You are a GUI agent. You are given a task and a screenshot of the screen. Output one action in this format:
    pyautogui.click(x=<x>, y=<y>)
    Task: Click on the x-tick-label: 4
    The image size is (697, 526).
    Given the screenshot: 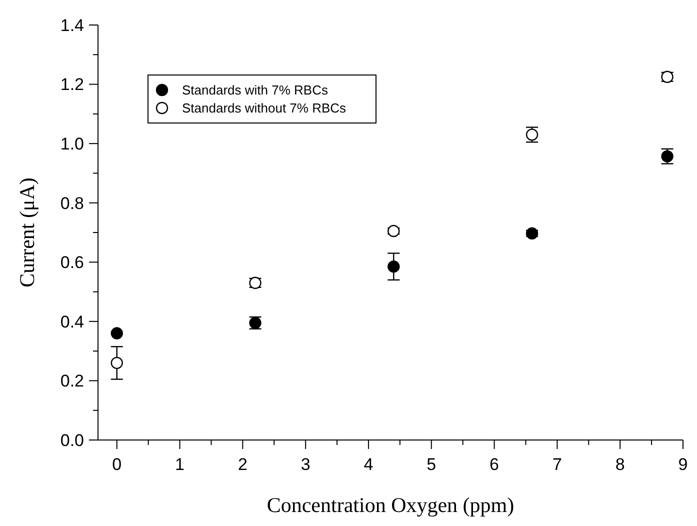 What is the action you would take?
    pyautogui.click(x=369, y=464)
    